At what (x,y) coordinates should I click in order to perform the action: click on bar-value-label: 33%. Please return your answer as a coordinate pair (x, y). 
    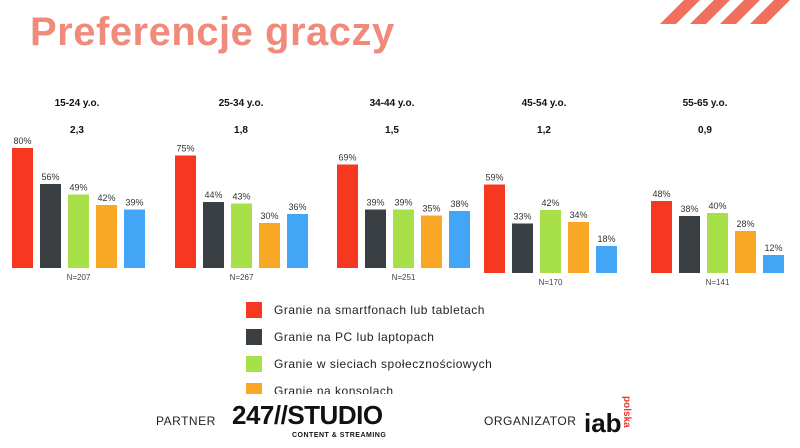
    Looking at the image, I should click on (522, 217).